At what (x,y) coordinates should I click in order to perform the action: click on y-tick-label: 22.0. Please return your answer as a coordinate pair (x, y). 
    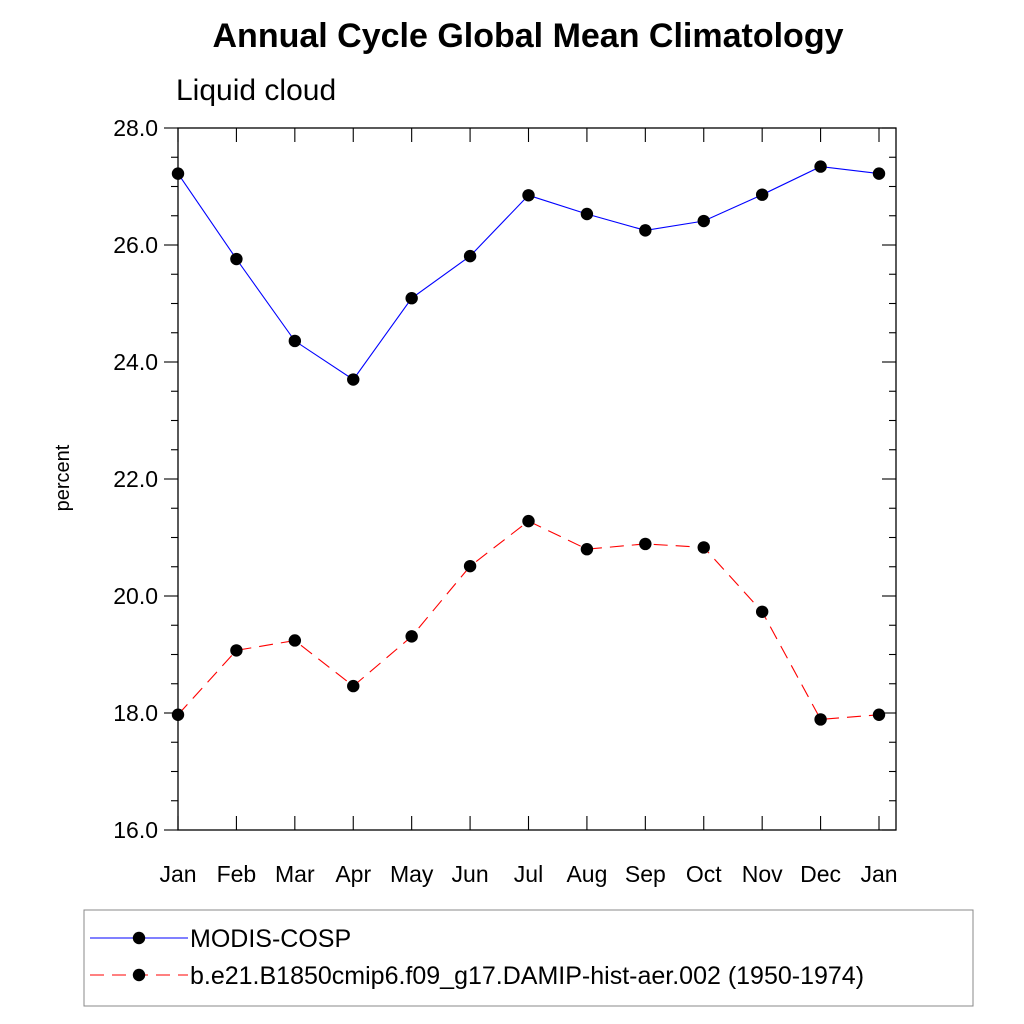
    Looking at the image, I should click on (135, 479).